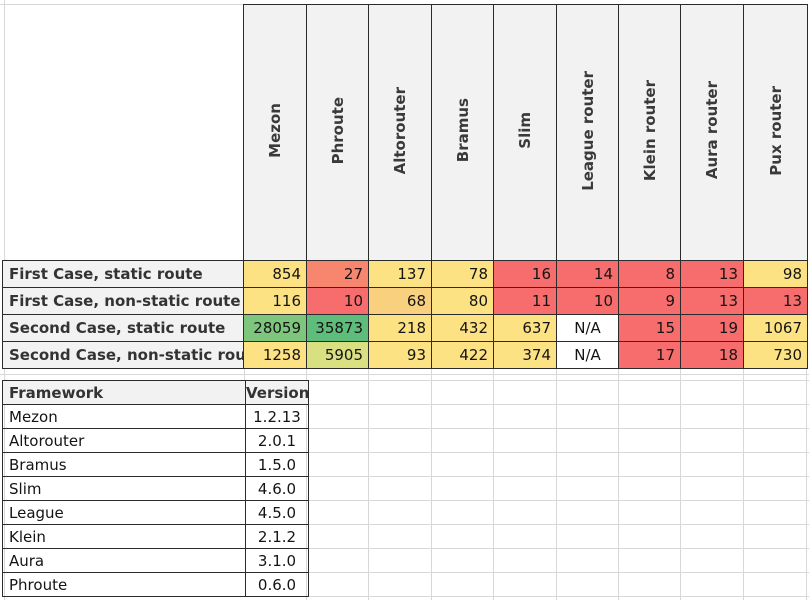 This screenshot has width=809, height=600. What do you see at coordinates (462, 301) in the screenshot?
I see `benchmark-value-cell: 80` at bounding box center [462, 301].